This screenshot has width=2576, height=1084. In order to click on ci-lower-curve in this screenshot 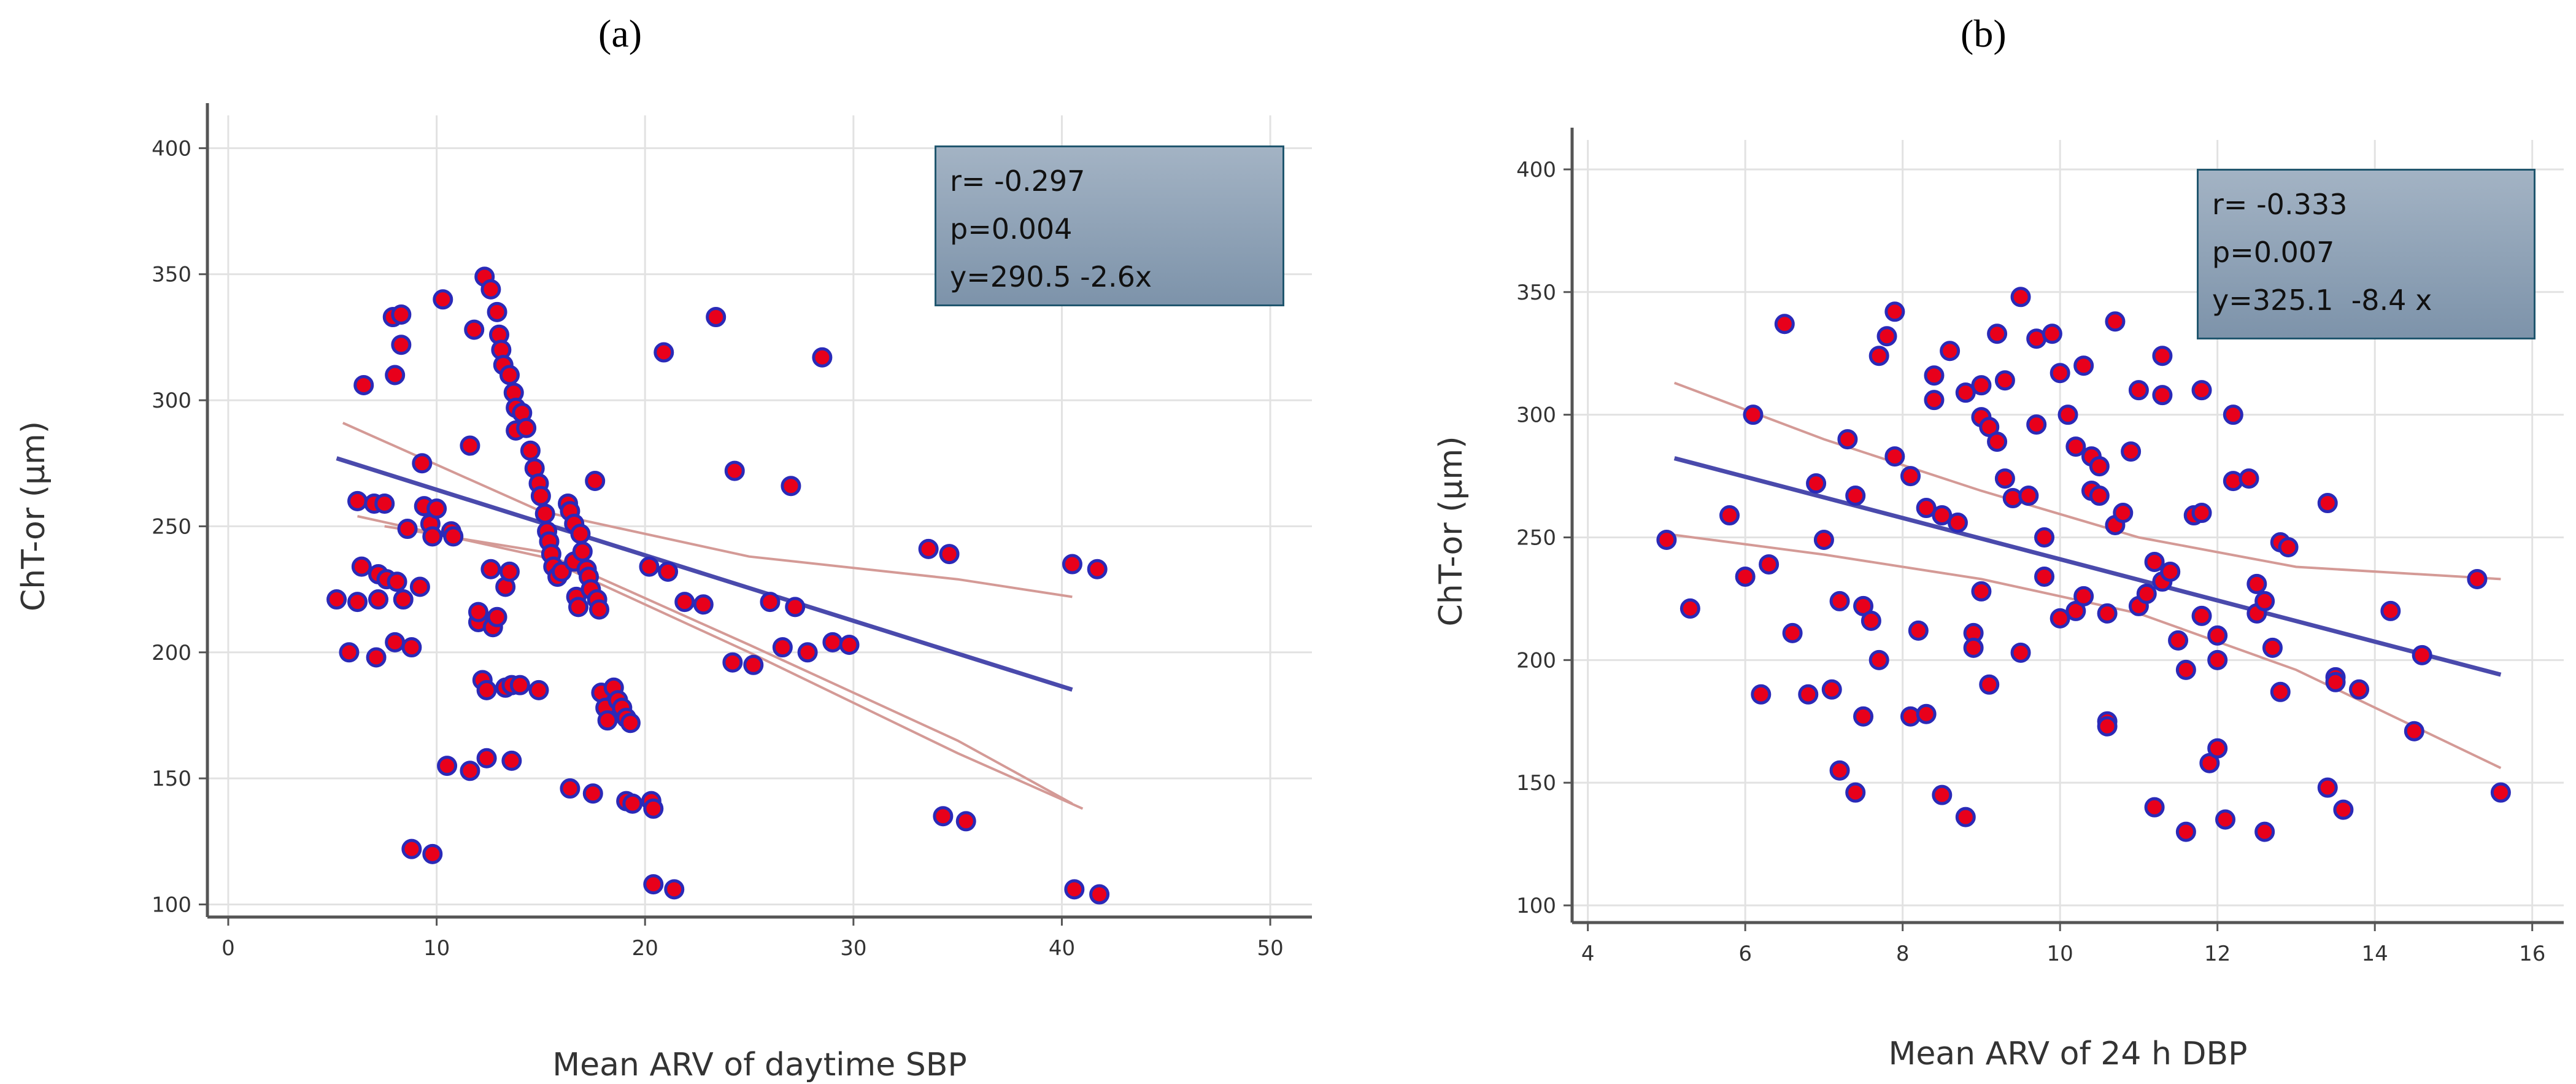, I will do `click(2088, 651)`.